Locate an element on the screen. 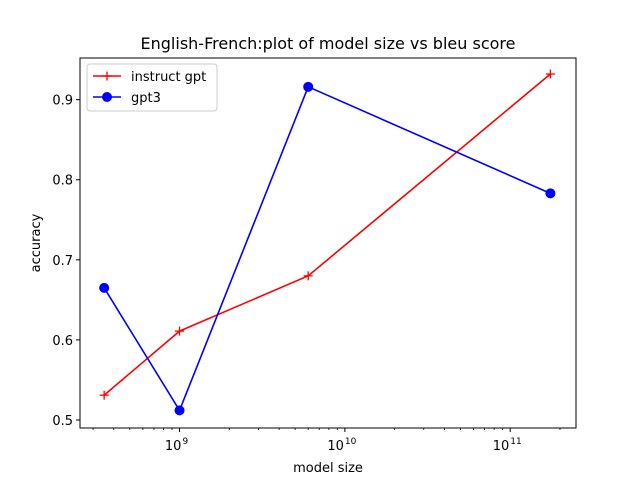 Image resolution: width=640 pixels, height=480 pixels. y-tick-label: 0.6 is located at coordinates (62, 341).